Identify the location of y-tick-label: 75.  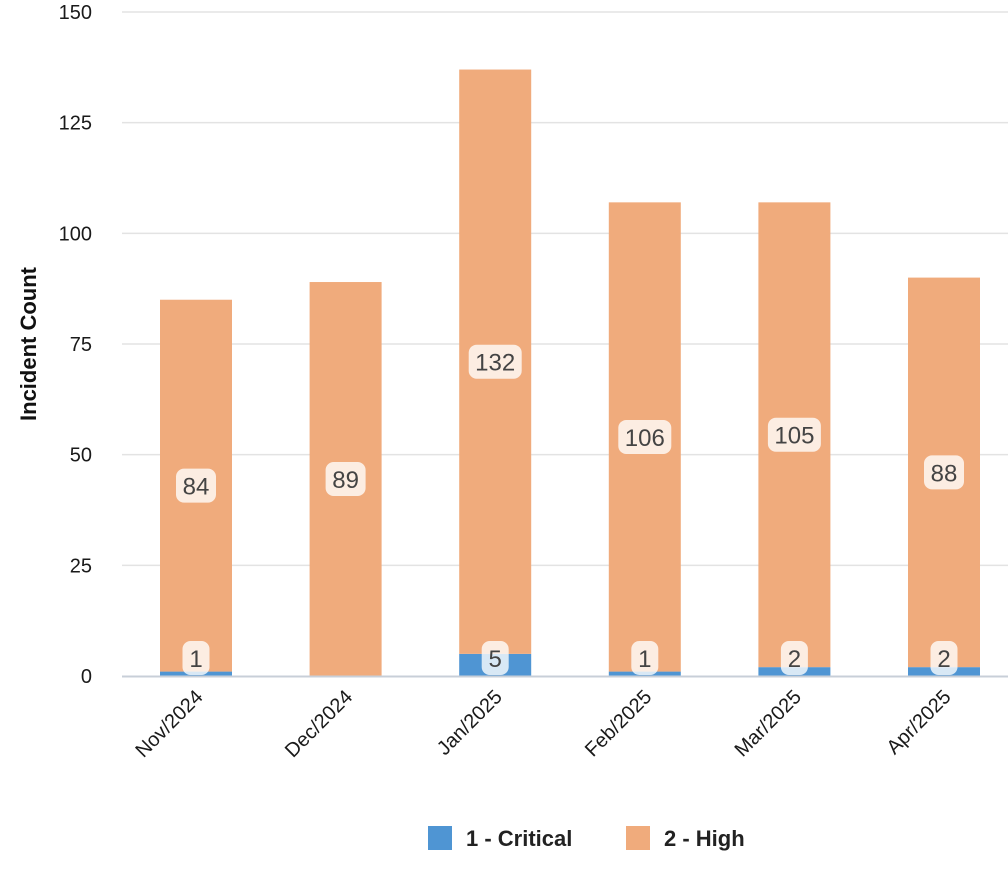
(81, 345).